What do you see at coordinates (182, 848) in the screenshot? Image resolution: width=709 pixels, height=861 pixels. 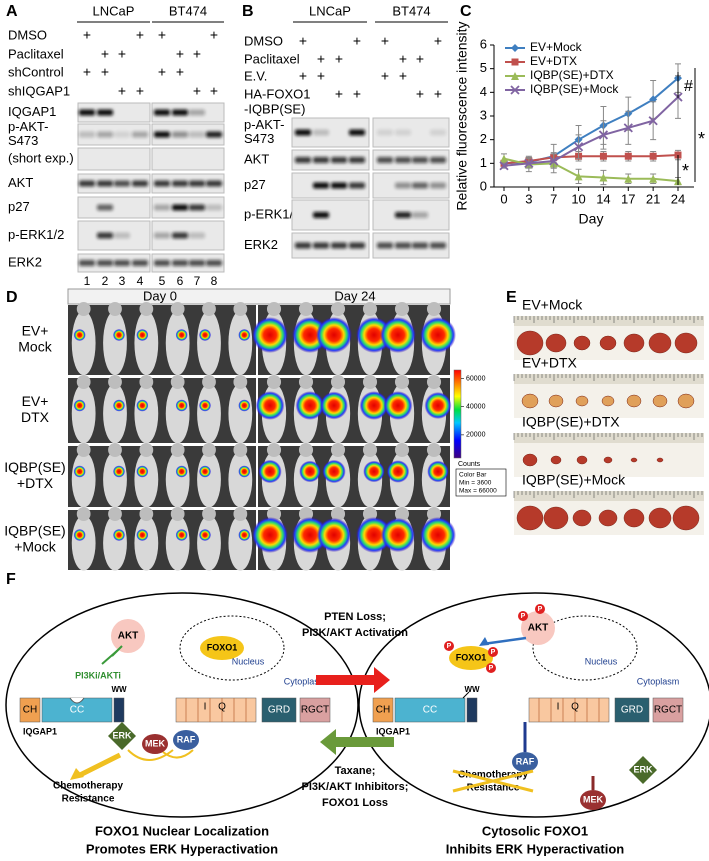 I see `caption: Promotes ERK Hyperactivation` at bounding box center [182, 848].